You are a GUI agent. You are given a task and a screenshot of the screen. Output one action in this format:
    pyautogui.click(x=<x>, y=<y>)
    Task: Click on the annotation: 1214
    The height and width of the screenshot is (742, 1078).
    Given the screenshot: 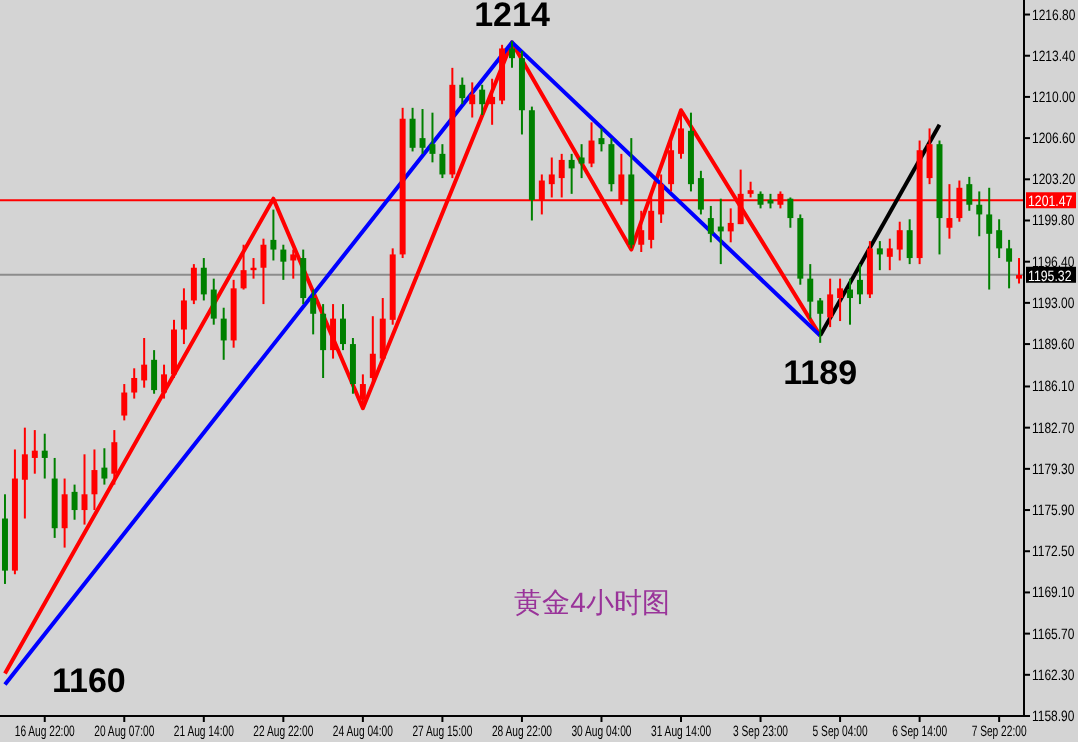 What is the action you would take?
    pyautogui.click(x=512, y=17)
    